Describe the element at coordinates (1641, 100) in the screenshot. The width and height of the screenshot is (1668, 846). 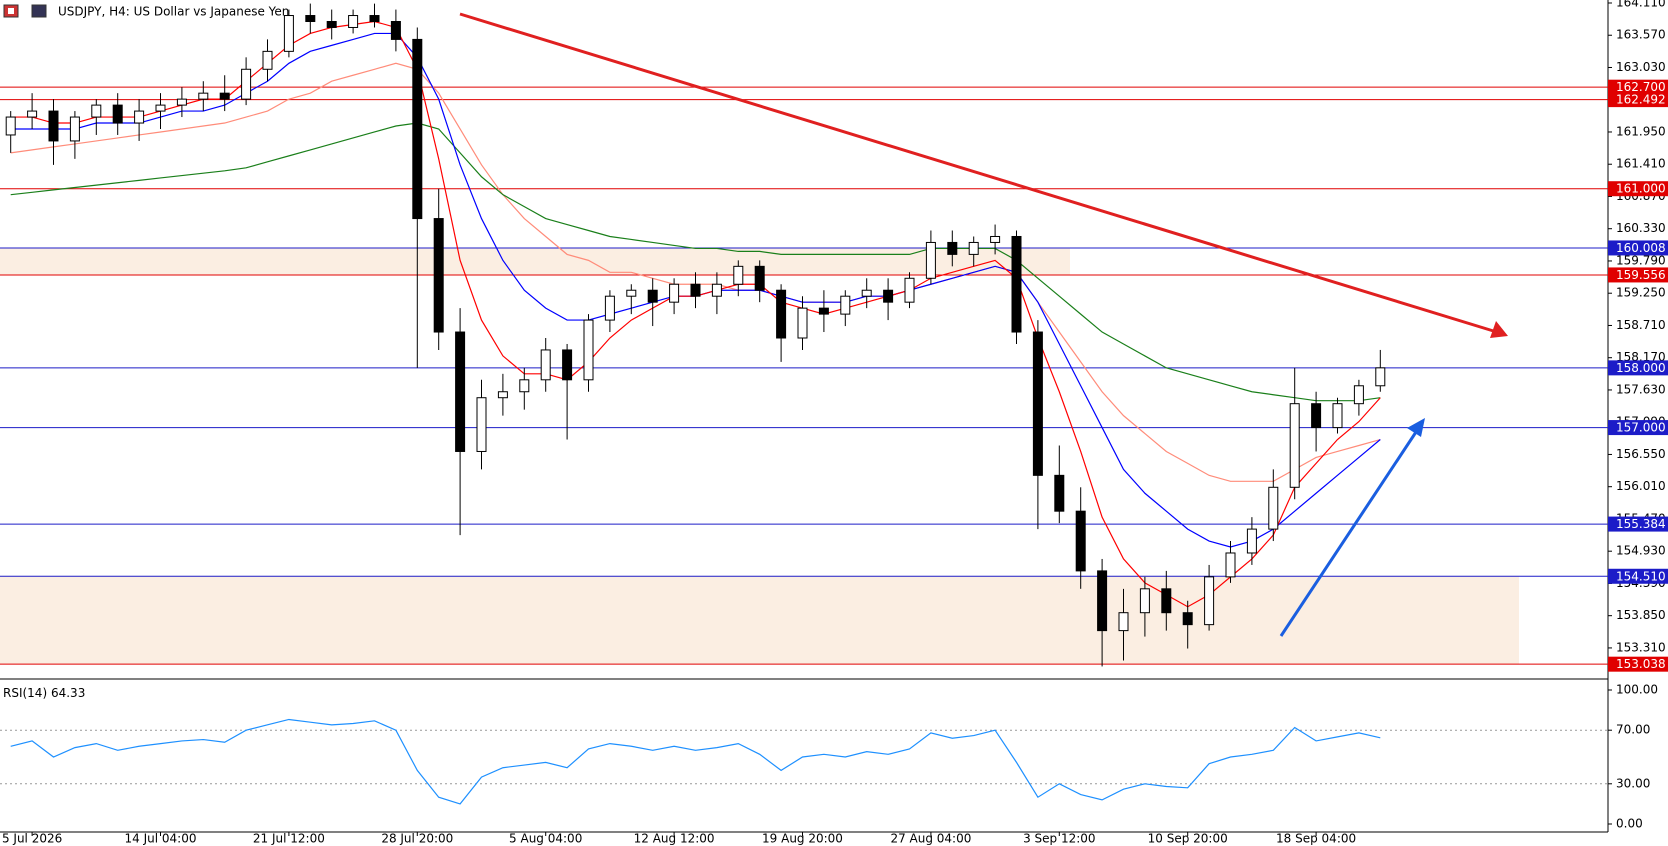
I see `level-label: 162.492` at that location.